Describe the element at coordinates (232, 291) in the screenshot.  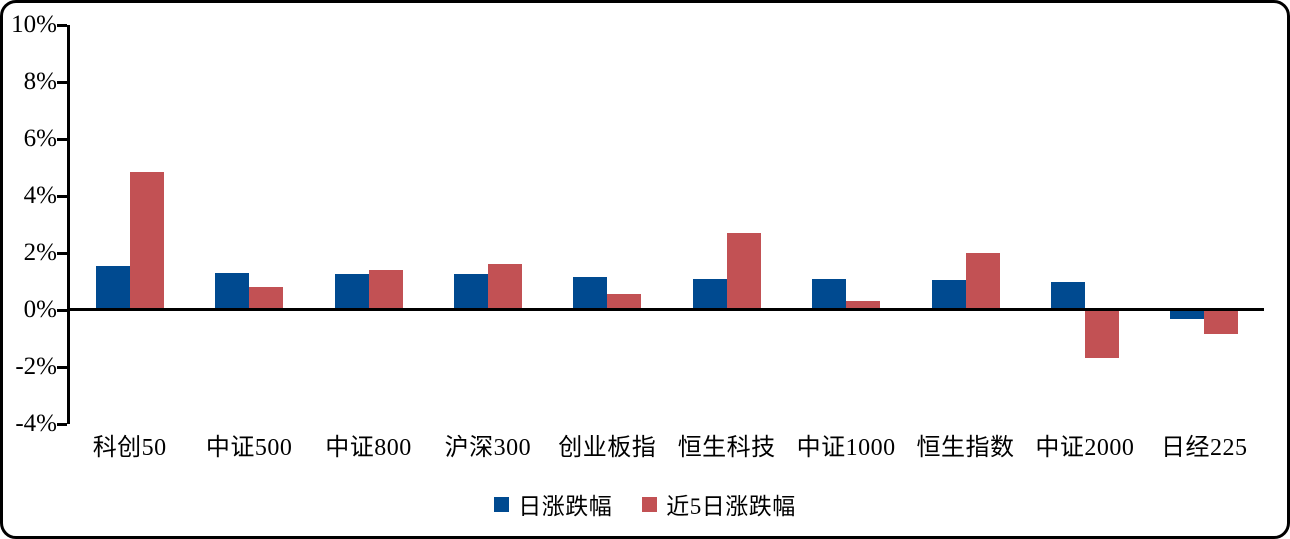
I see `bar-日涨跌幅-中证500` at that location.